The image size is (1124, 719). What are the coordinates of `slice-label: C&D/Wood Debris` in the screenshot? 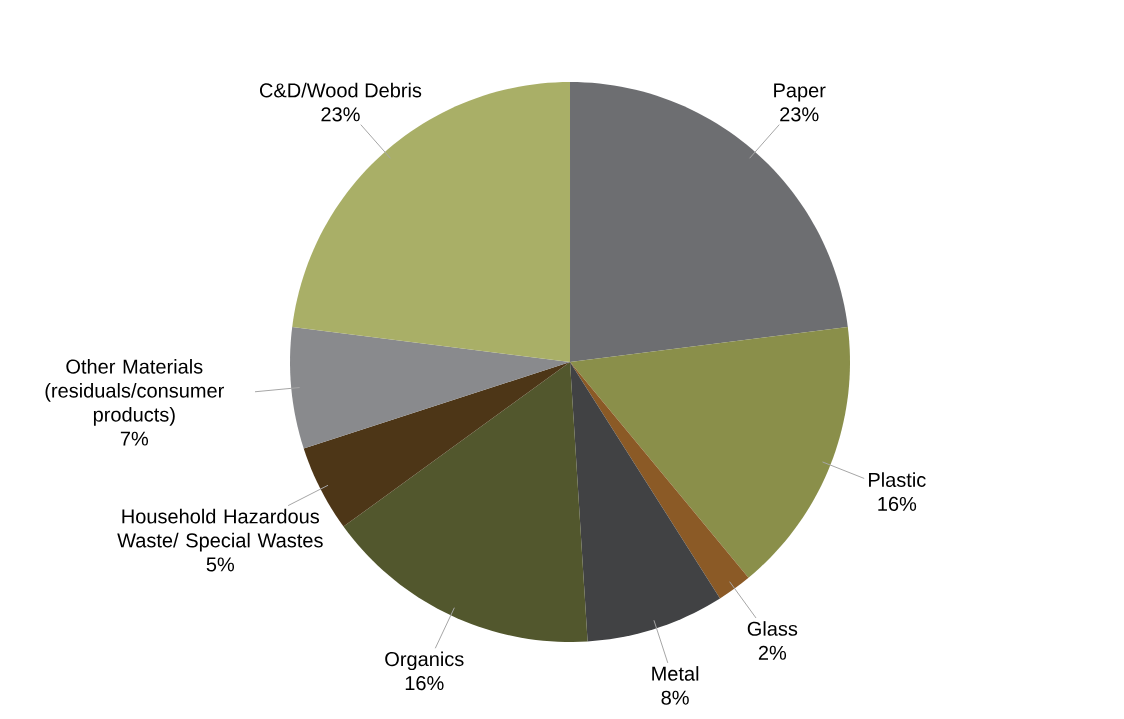 It's located at (340, 90).